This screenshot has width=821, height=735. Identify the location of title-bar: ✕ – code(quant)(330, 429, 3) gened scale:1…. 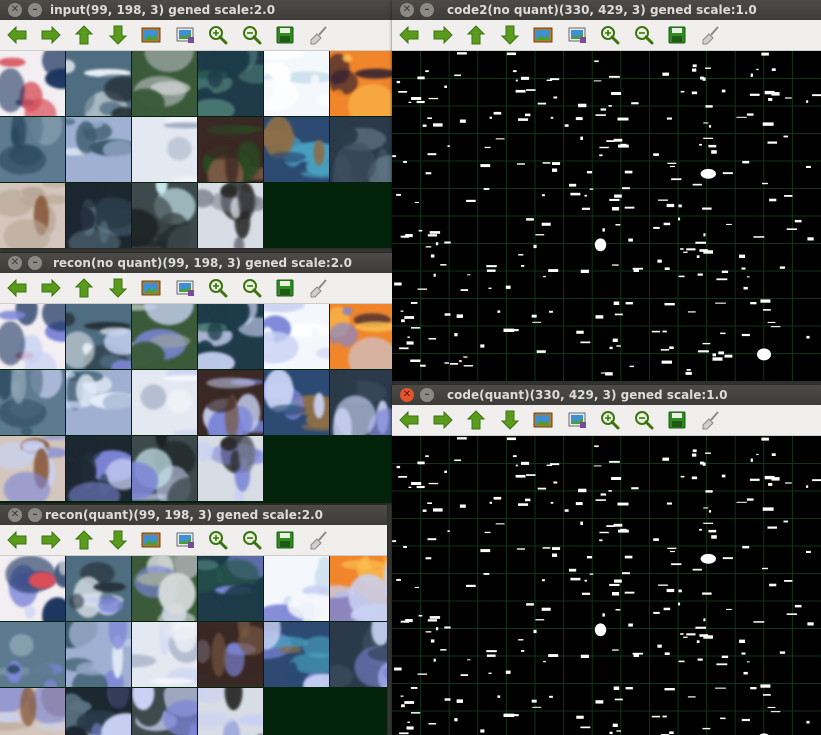
(606, 395).